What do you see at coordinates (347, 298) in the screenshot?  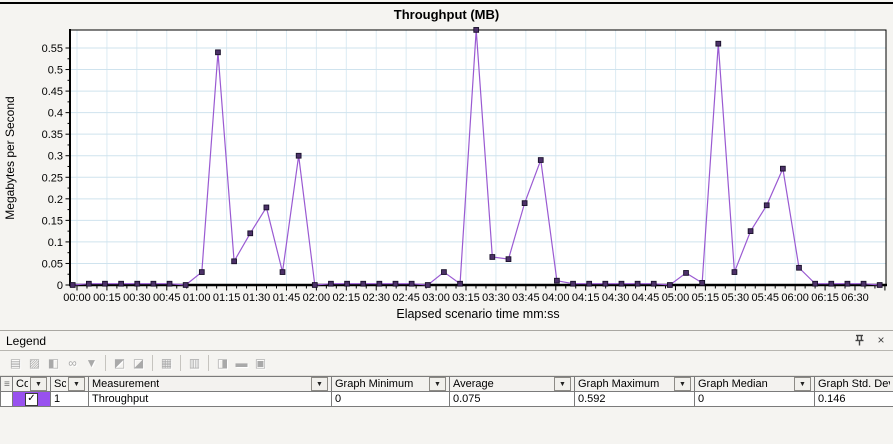 I see `x-tick-label: 02:15` at bounding box center [347, 298].